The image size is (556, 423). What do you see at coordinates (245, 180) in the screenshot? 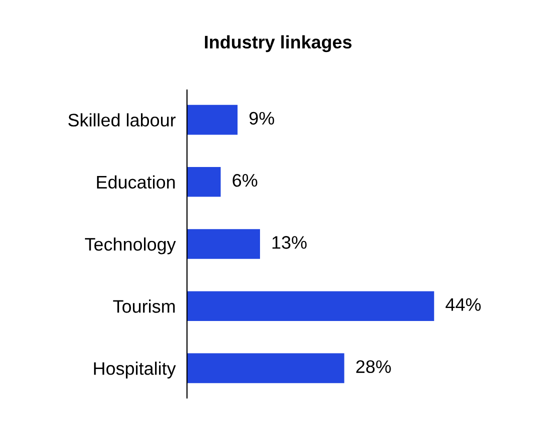
I see `data-label: 6%` at bounding box center [245, 180].